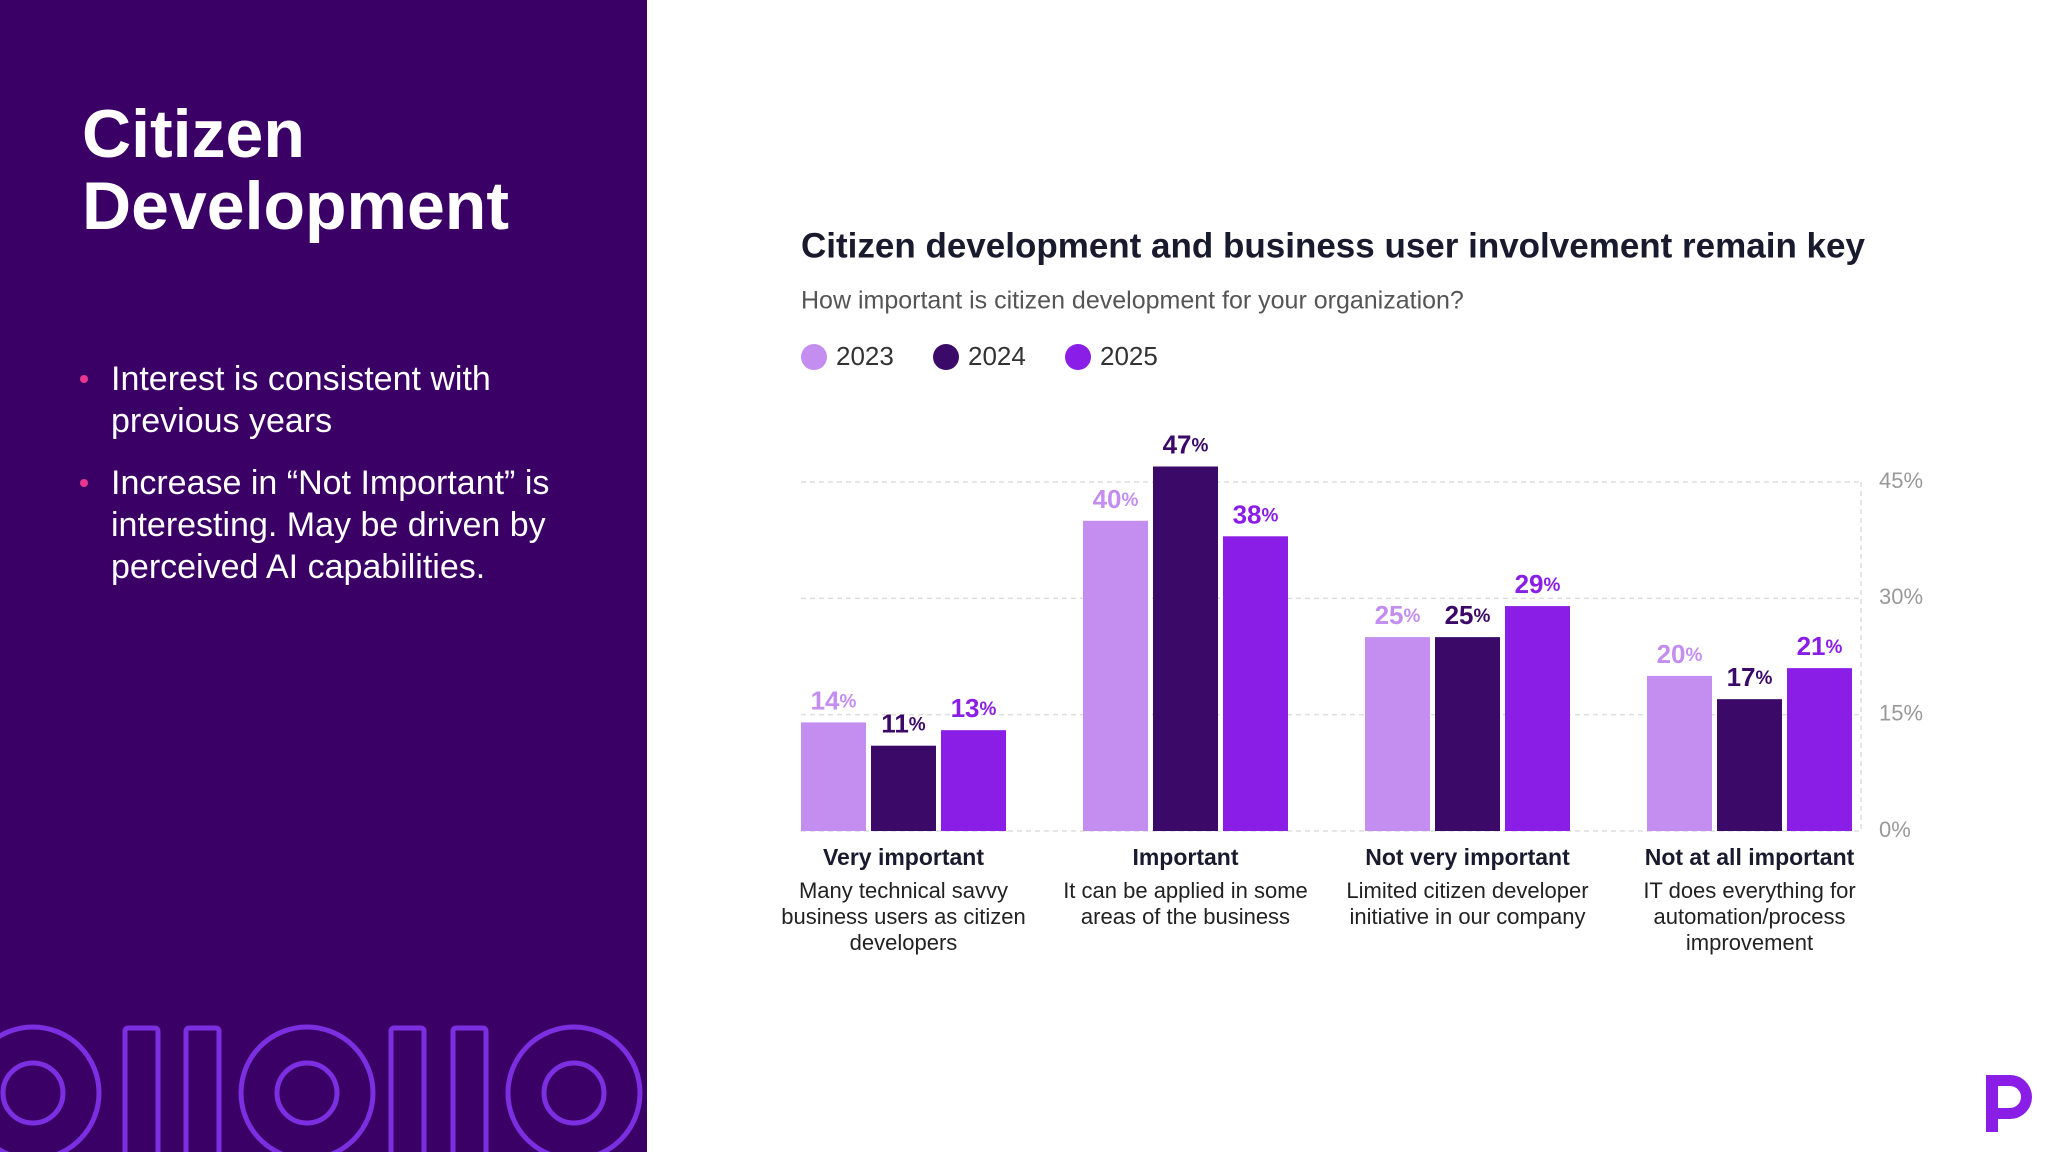 This screenshot has height=1152, width=2048. Describe the element at coordinates (834, 700) in the screenshot. I see `data-label: 14%` at that location.